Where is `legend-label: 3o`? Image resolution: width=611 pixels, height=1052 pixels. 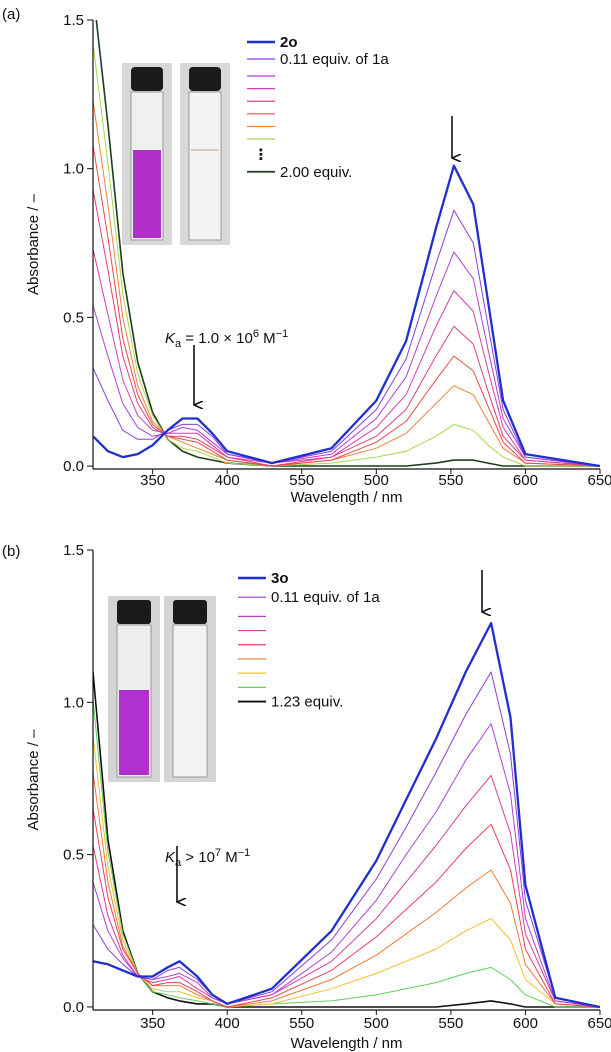
legend-label: 3o is located at coordinates (280, 578).